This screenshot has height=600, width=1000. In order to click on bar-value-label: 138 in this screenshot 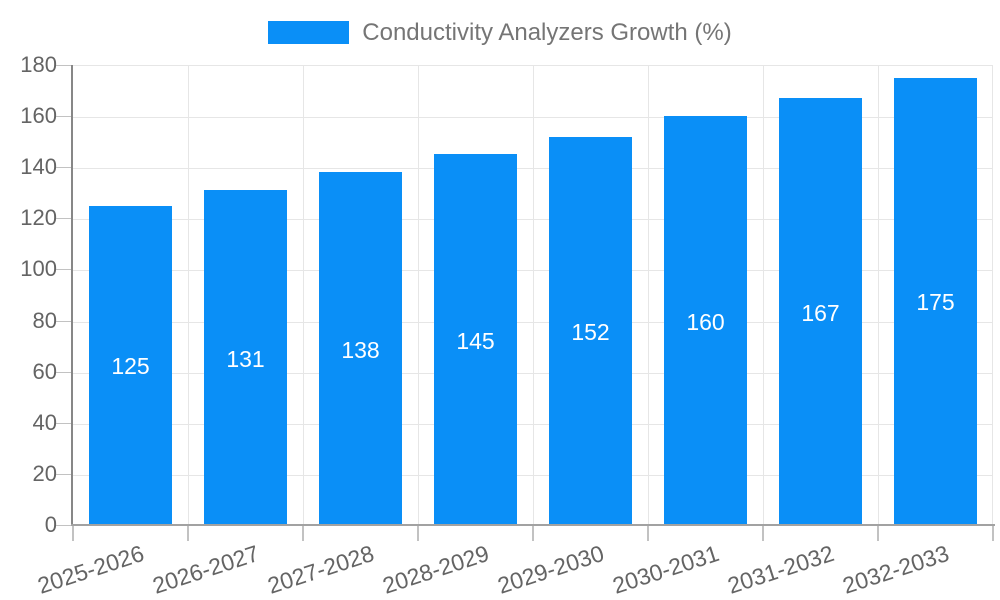, I will do `click(360, 349)`.